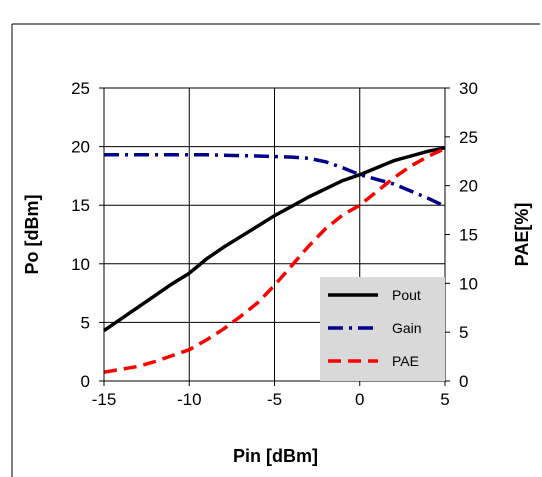 This screenshot has width=542, height=477. Describe the element at coordinates (275, 456) in the screenshot. I see `x-axis-title: Pin [dBm]` at that location.